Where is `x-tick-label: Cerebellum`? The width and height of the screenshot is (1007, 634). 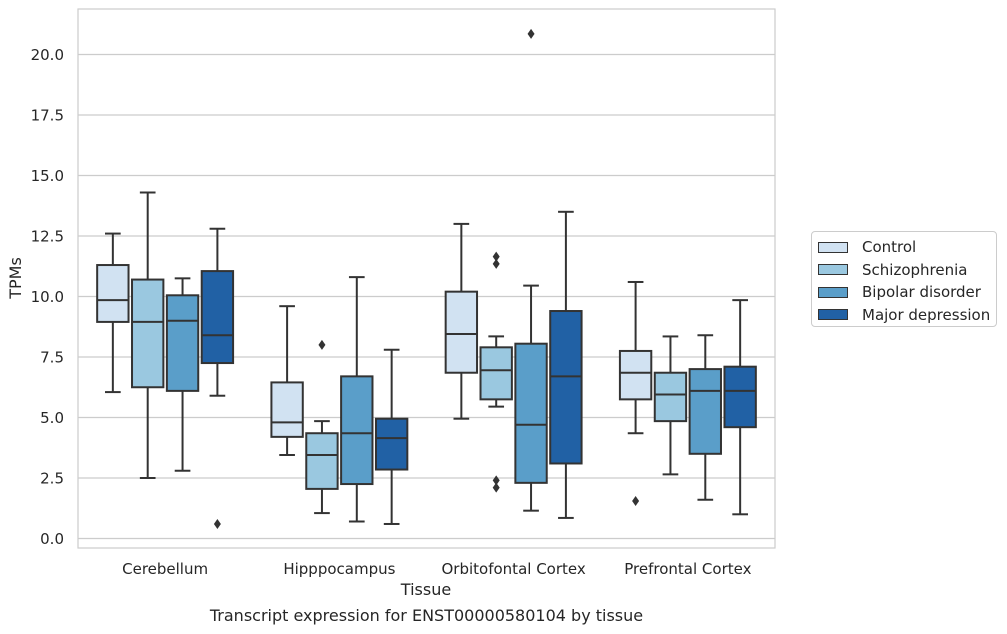
x-tick-label: Cerebellum is located at coordinates (165, 569).